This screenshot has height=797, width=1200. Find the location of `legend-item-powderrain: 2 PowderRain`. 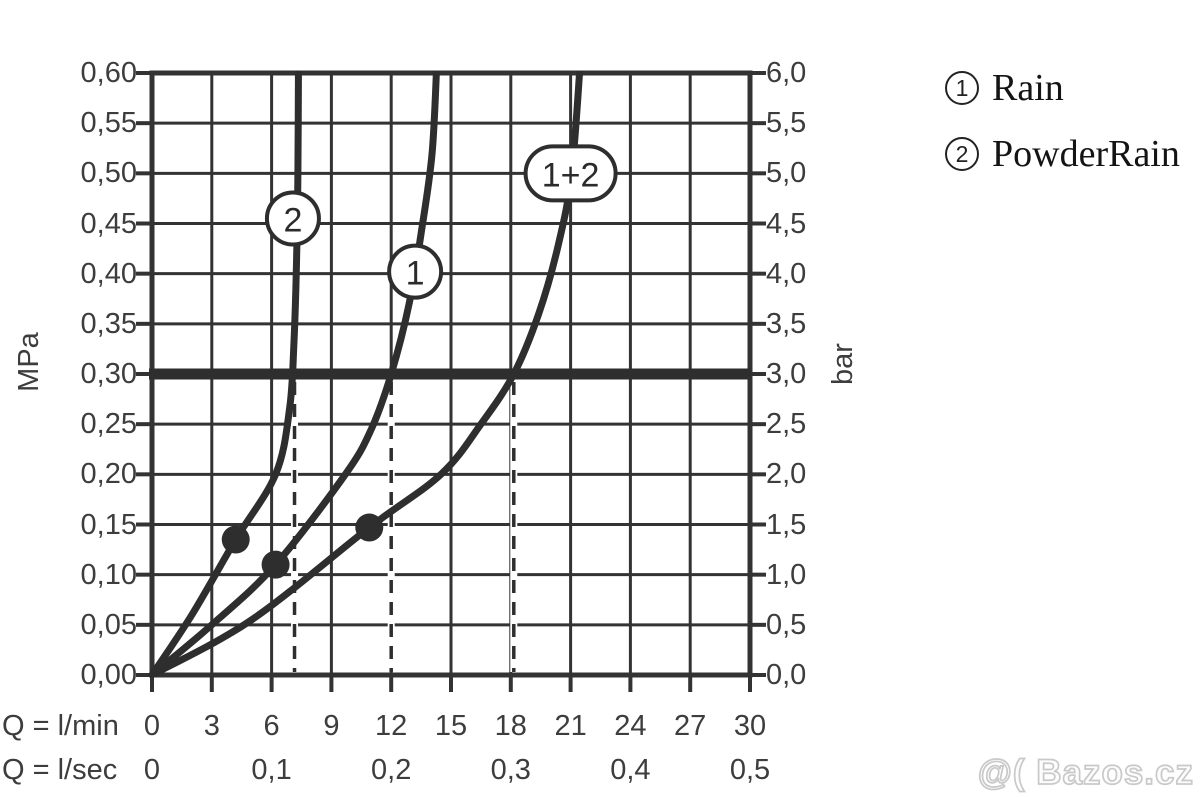

legend-item-powderrain: 2 PowderRain is located at coordinates (1062, 154).